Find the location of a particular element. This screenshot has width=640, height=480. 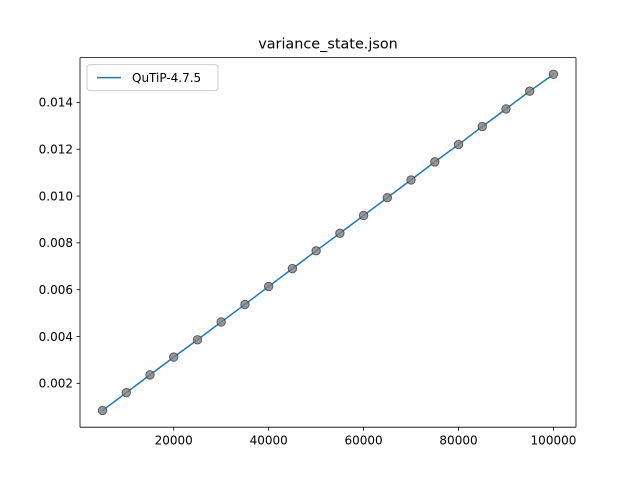

x-tick-label: 40000 is located at coordinates (269, 441).